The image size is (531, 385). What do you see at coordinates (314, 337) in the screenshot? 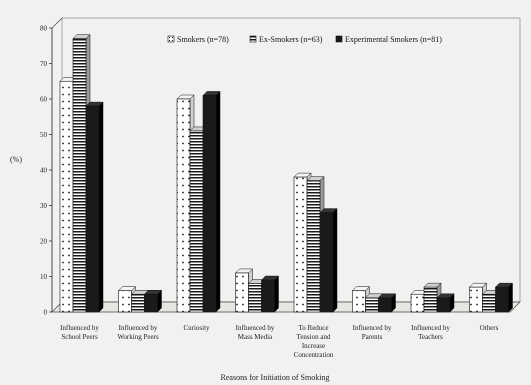
I see `category-label-line: Tension and` at bounding box center [314, 337].